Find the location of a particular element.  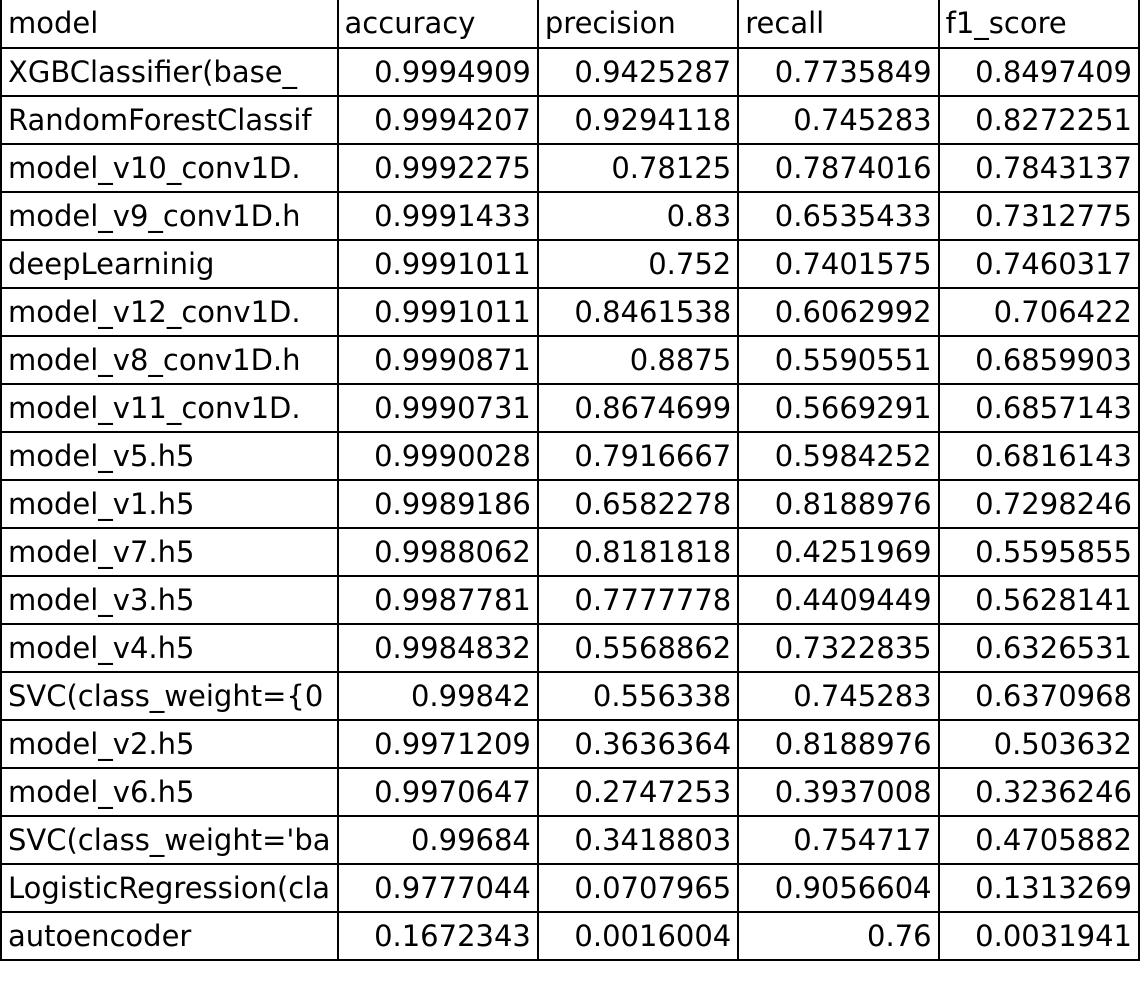

cell-precision: 0.7916667 is located at coordinates (638, 455).